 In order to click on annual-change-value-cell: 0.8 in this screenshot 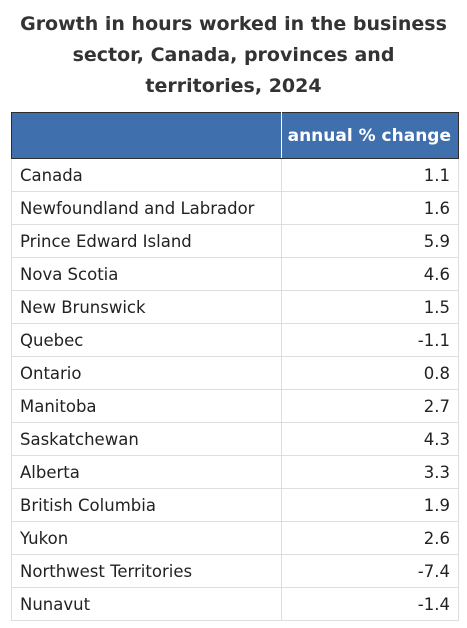, I will do `click(370, 373)`.